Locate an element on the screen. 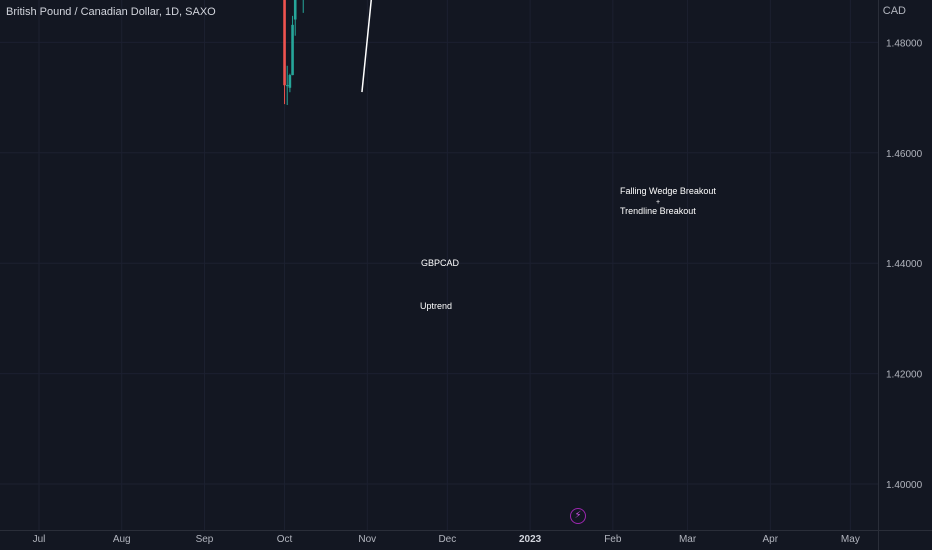 The width and height of the screenshot is (932, 550). x-tick-label: Jul is located at coordinates (39, 539).